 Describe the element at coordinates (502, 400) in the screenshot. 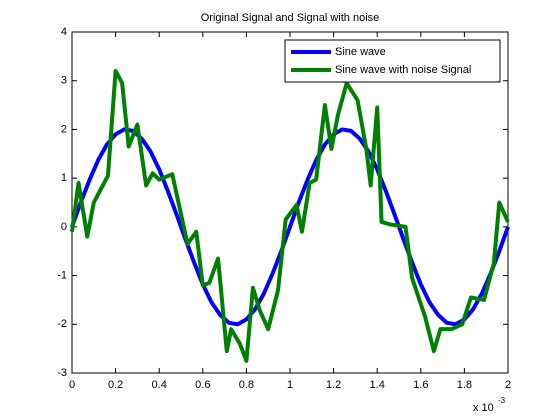

I see `x-multiplier-exponent: -3` at that location.